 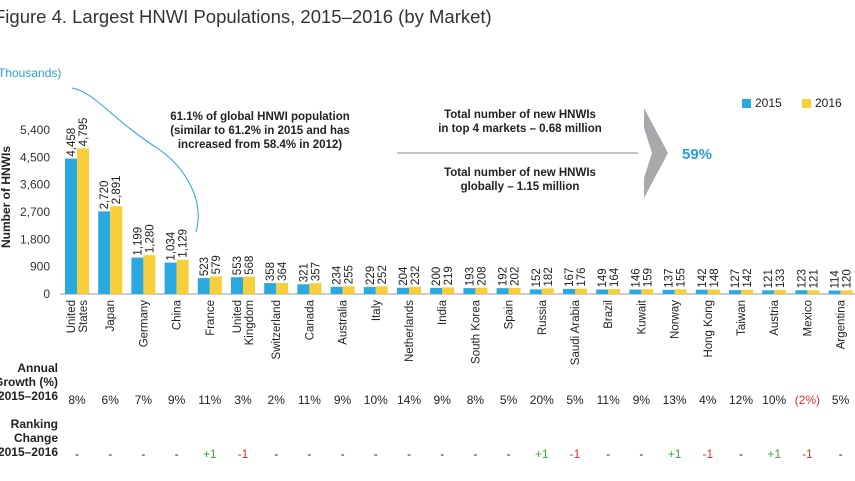 I want to click on data-label-2016: 202, so click(x=516, y=276).